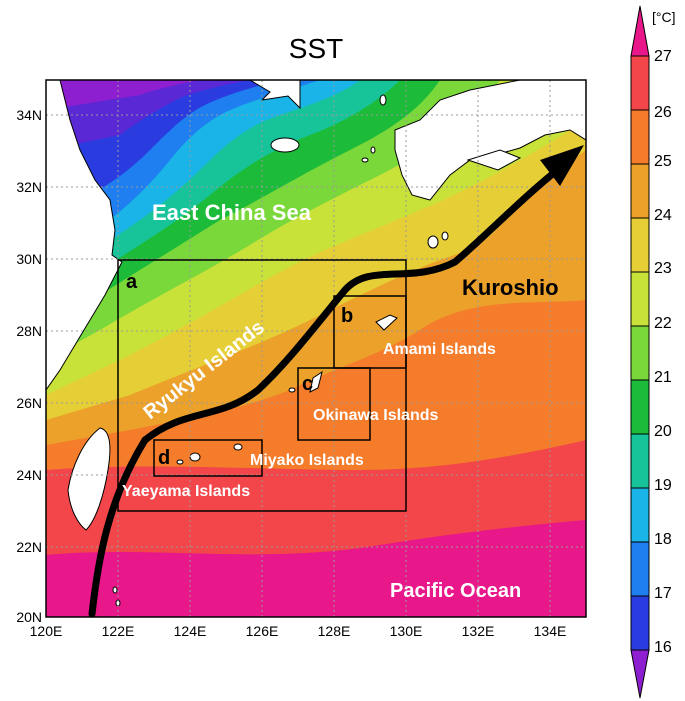 The image size is (685, 701). Describe the element at coordinates (334, 404) in the screenshot. I see `box-c` at that location.